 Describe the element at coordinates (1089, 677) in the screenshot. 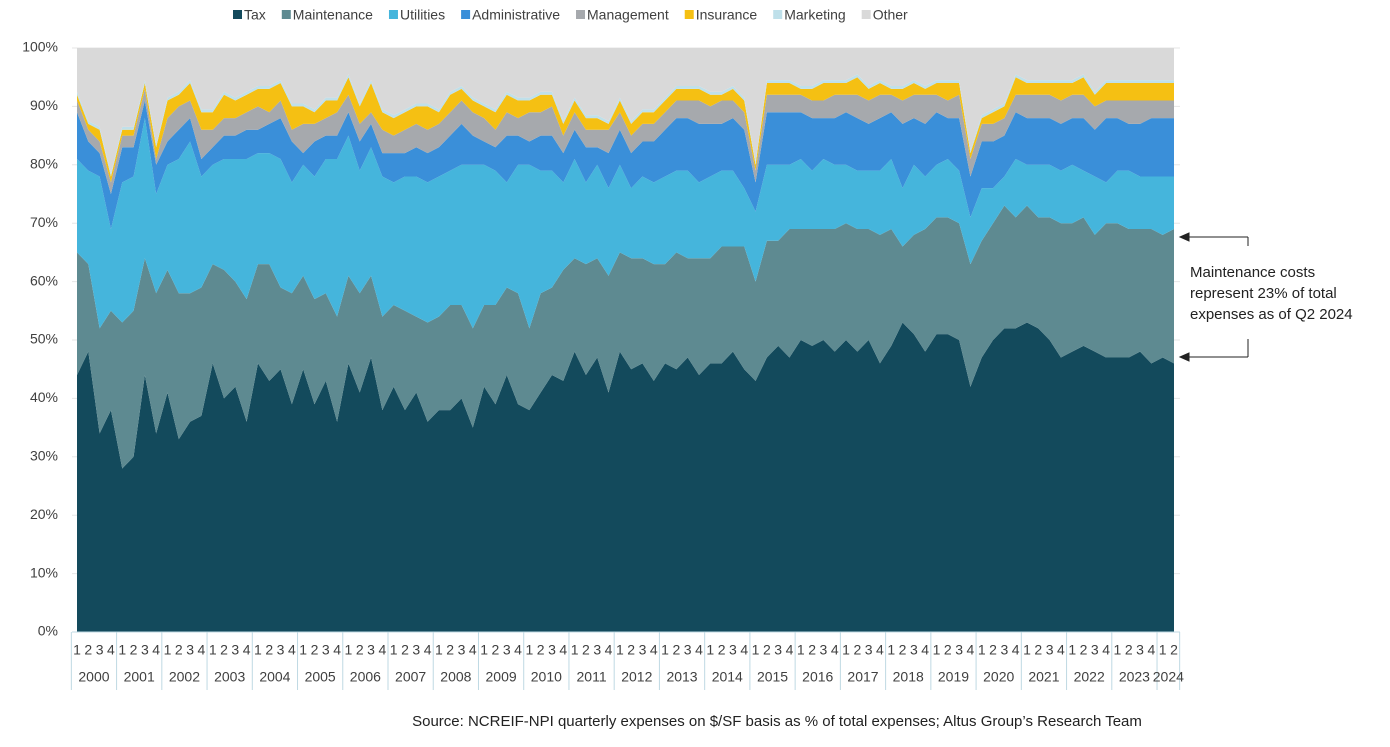

I see `year-label: 2022` at that location.